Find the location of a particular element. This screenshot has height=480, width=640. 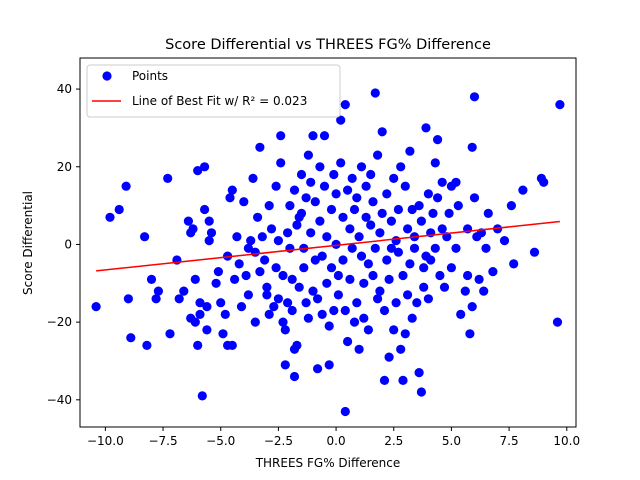

x-tick-label: −10.0 is located at coordinates (105, 441).